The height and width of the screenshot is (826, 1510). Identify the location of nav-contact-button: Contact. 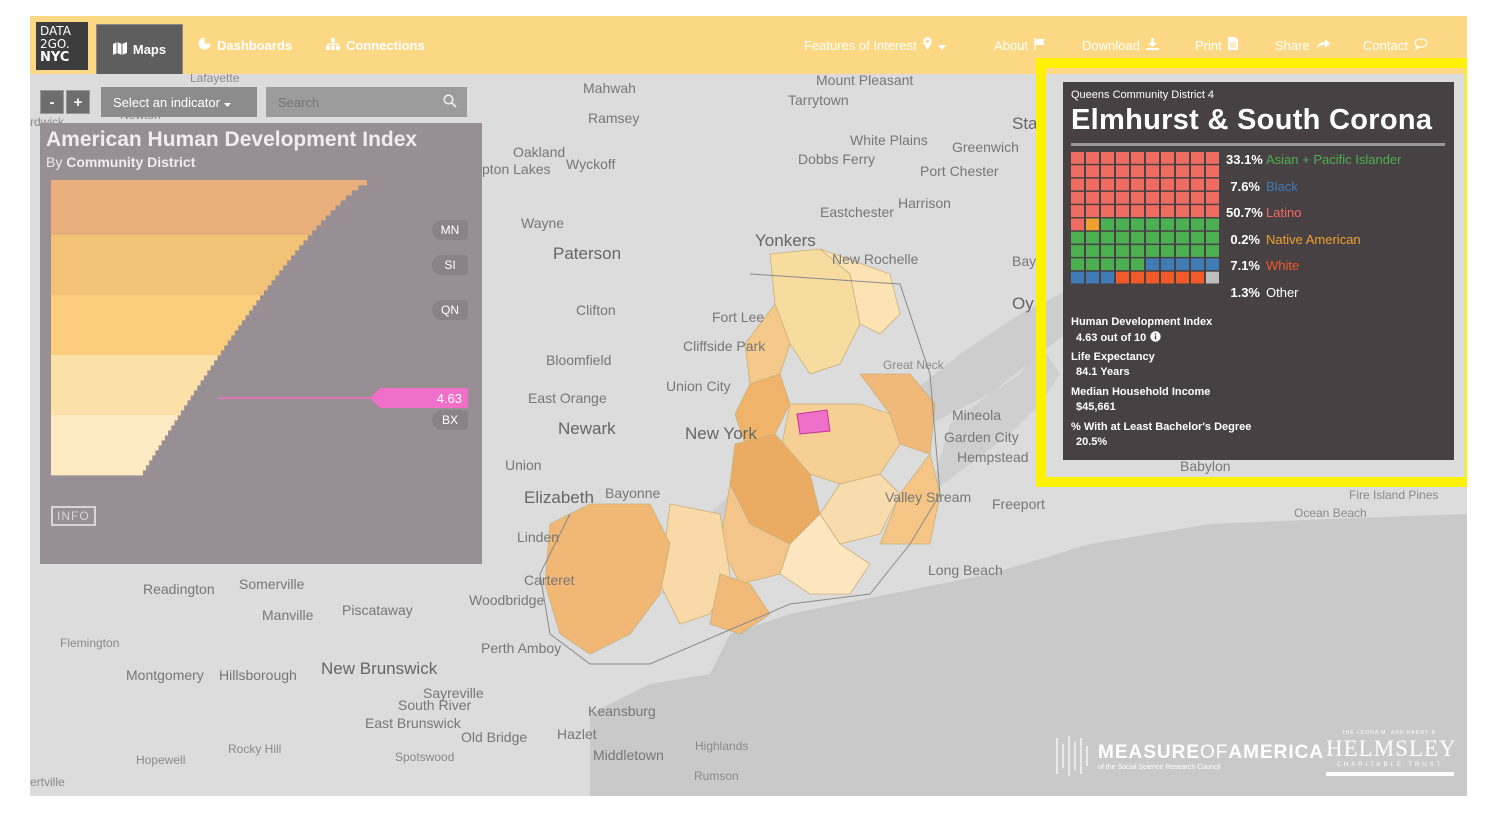
(1395, 45).